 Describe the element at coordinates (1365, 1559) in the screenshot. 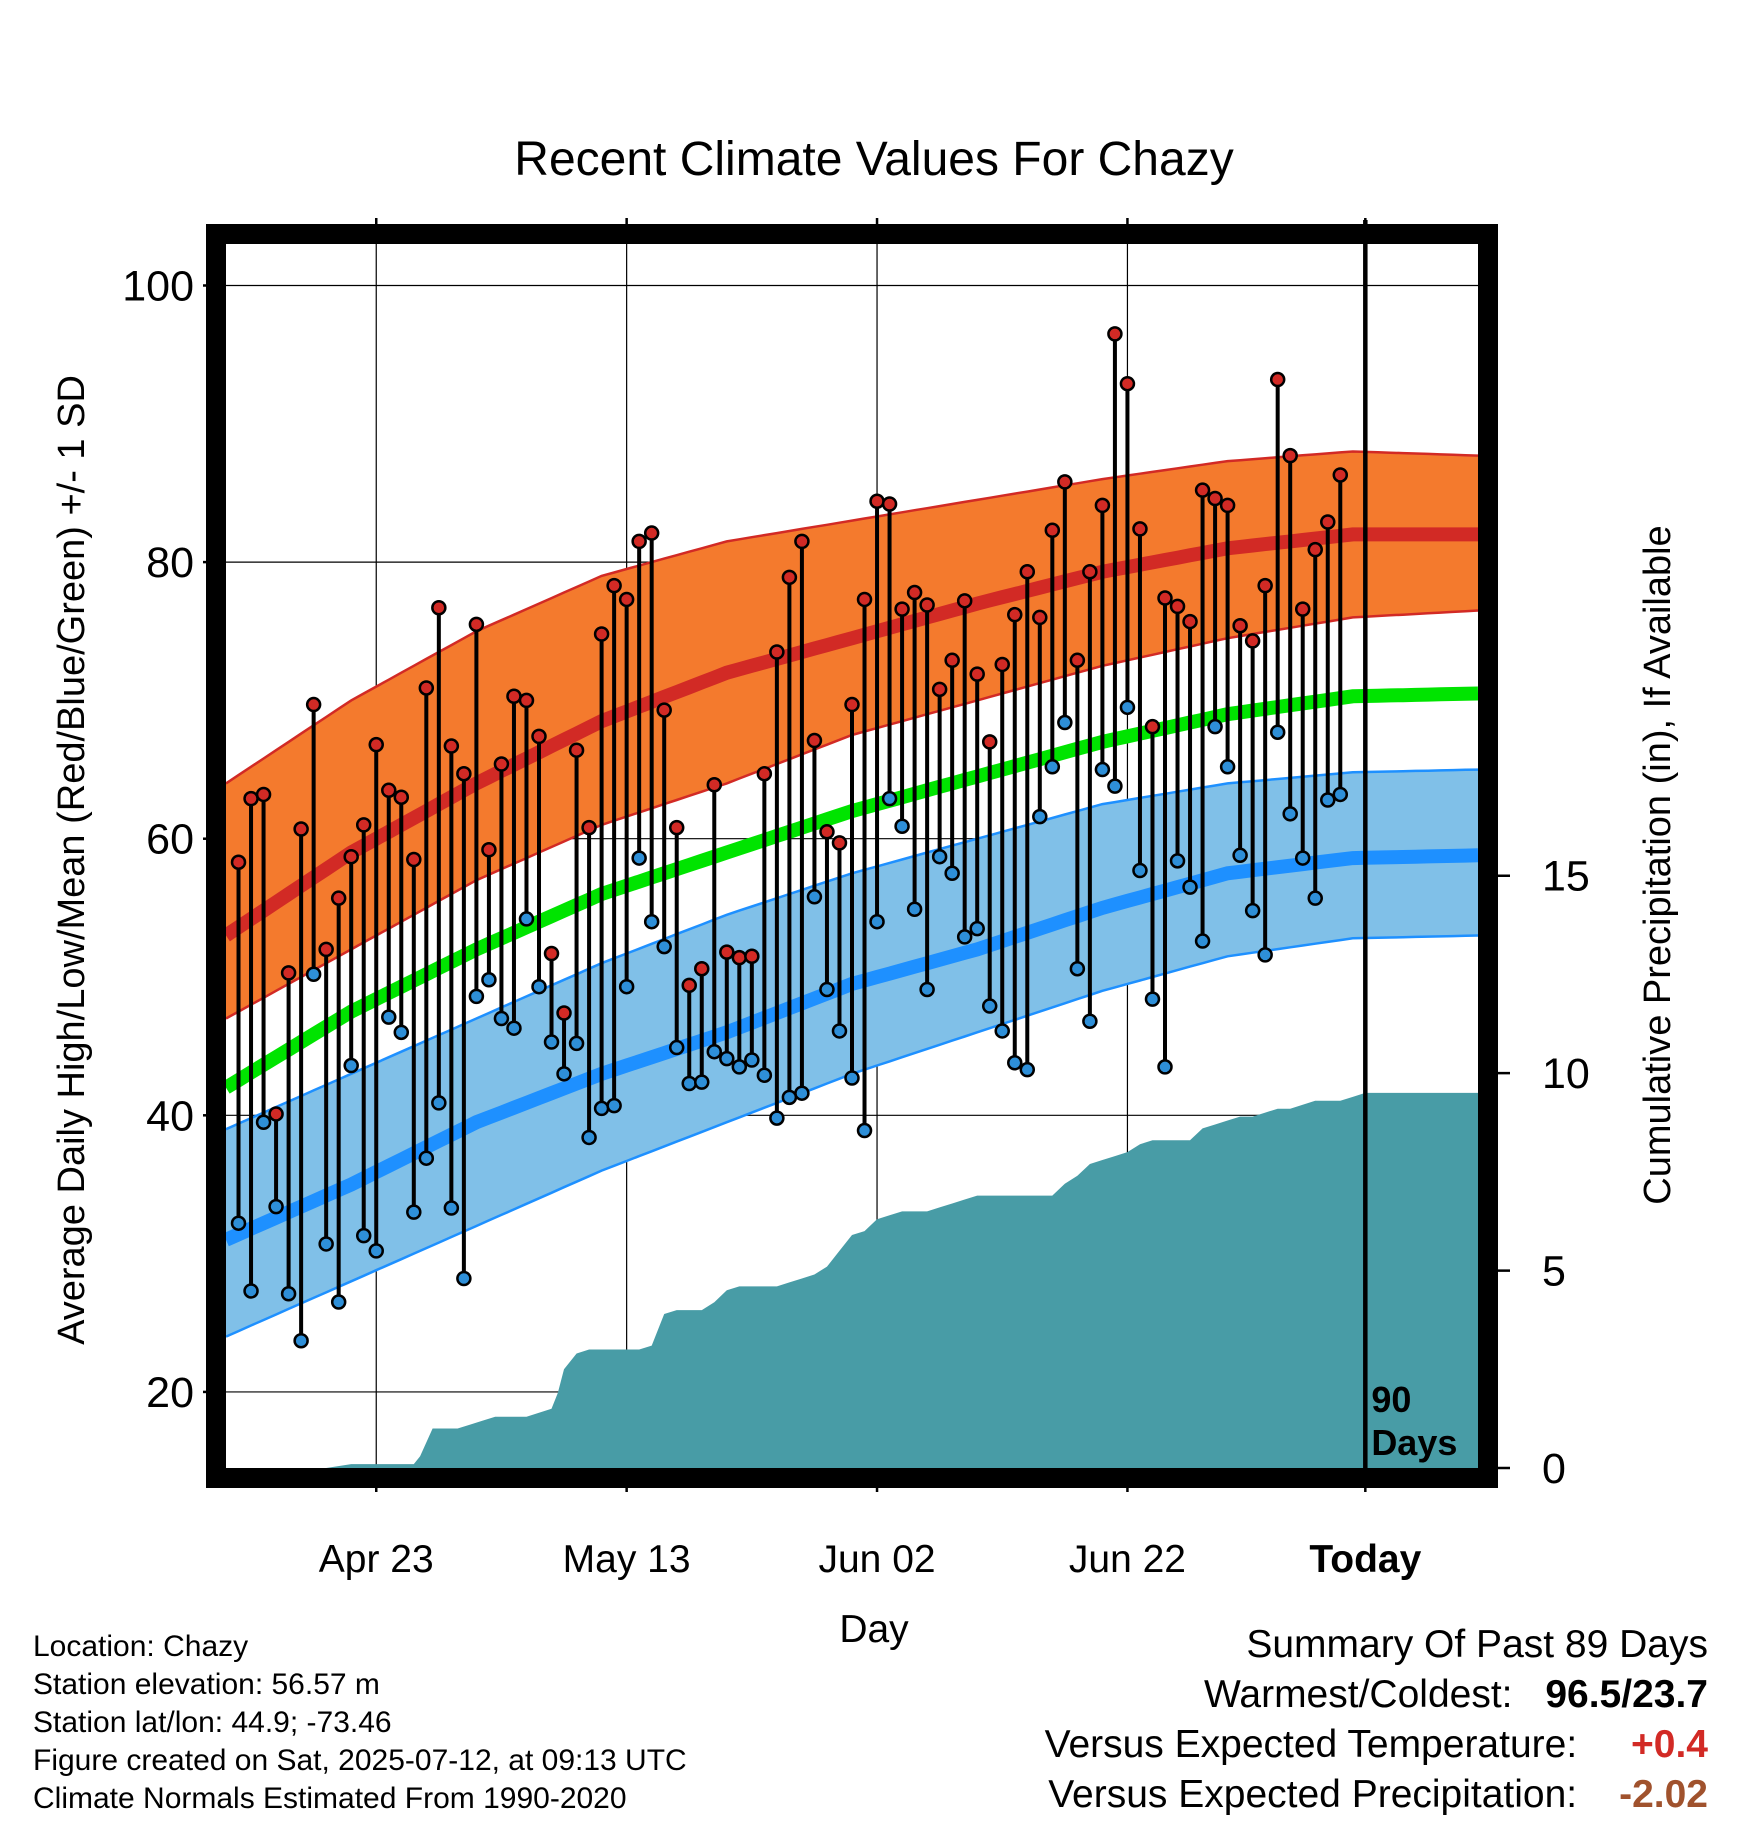

I see `x-tick-label: Today` at that location.